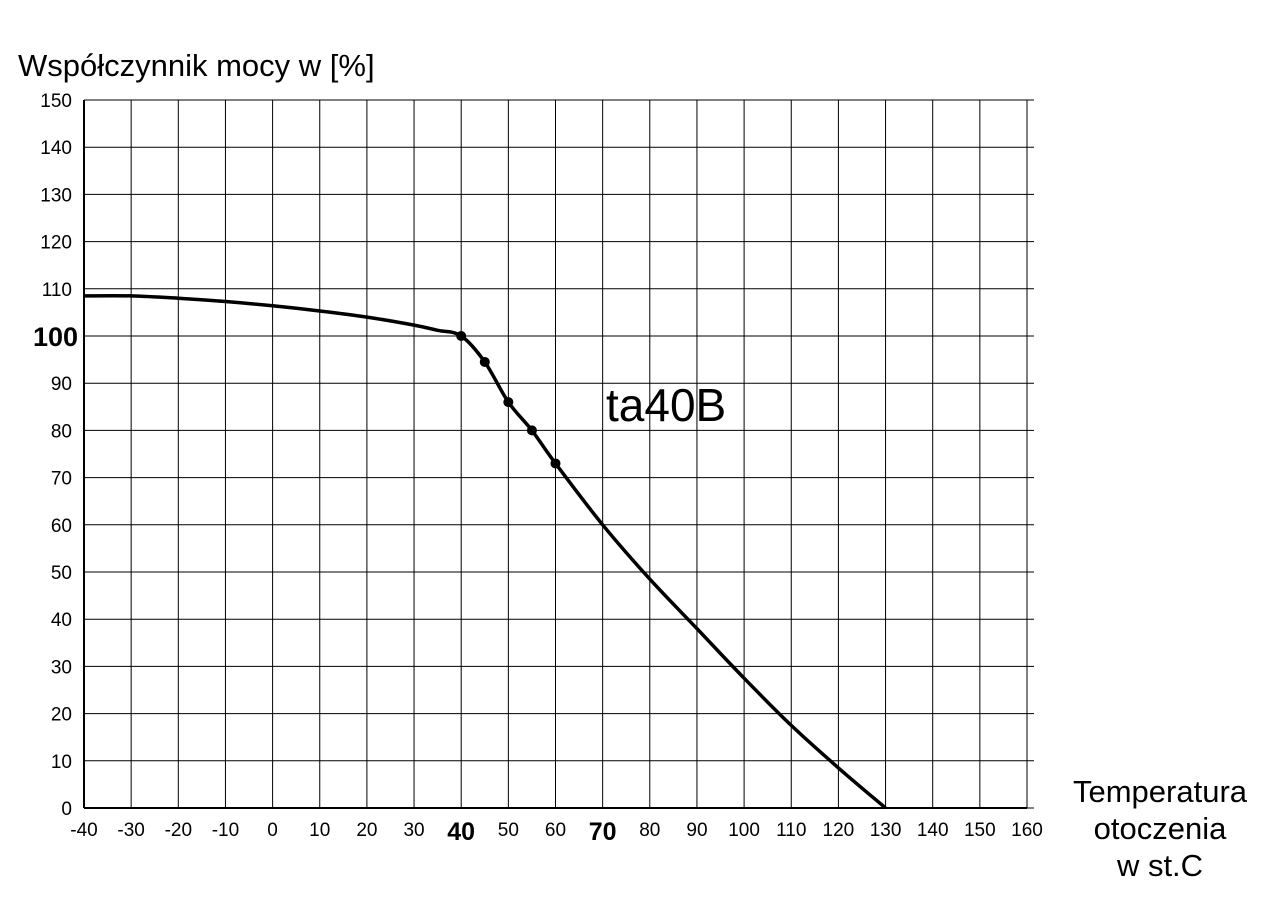 The height and width of the screenshot is (923, 1269). What do you see at coordinates (272, 830) in the screenshot?
I see `x-tick-label: 0` at bounding box center [272, 830].